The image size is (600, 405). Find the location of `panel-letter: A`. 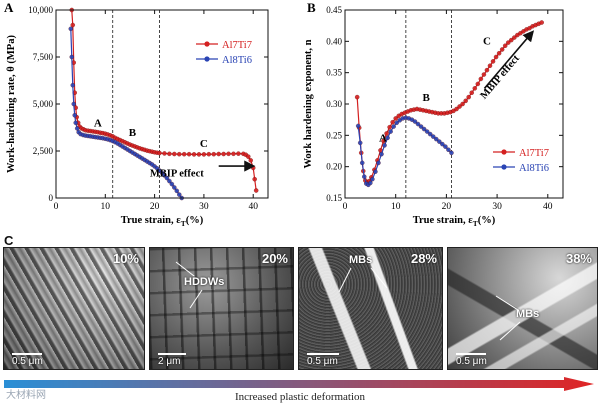

panel-letter: A is located at coordinates (9, 7).